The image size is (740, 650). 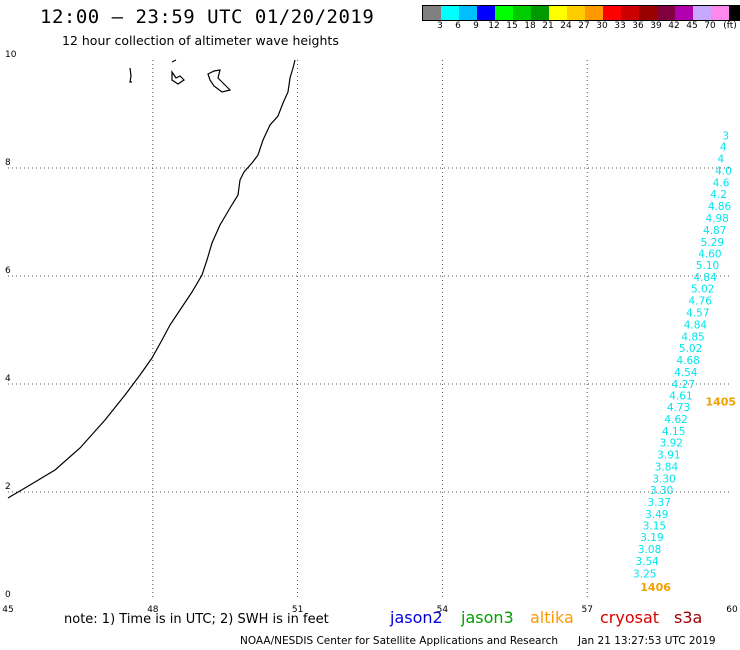 What do you see at coordinates (620, 26) in the screenshot?
I see `colorbar-label: 33` at bounding box center [620, 26].